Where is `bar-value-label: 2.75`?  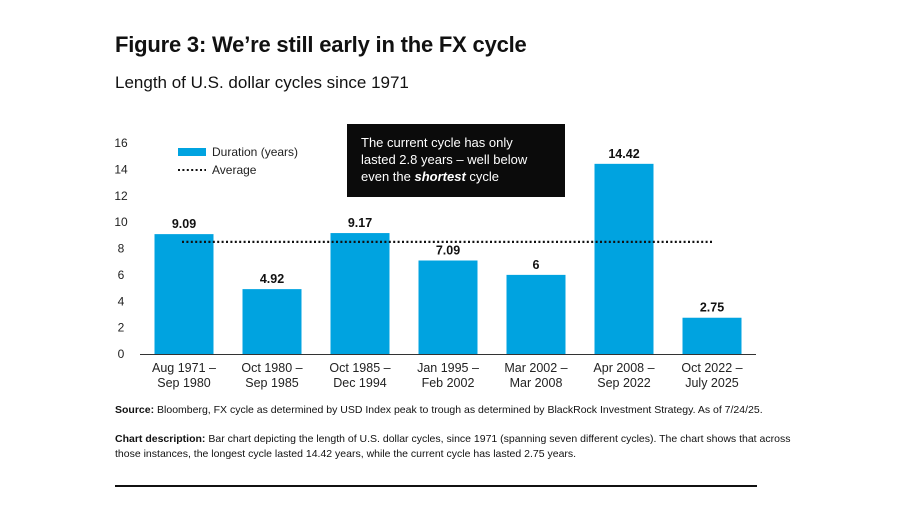
bar-value-label: 2.75 is located at coordinates (712, 308).